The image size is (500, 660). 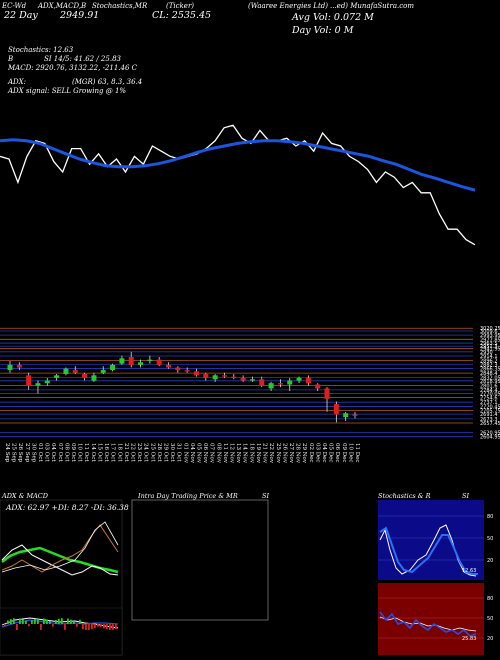 What do you see at coordinates (265, 453) in the screenshot?
I see `date-axis-label: 21 Nov` at bounding box center [265, 453].